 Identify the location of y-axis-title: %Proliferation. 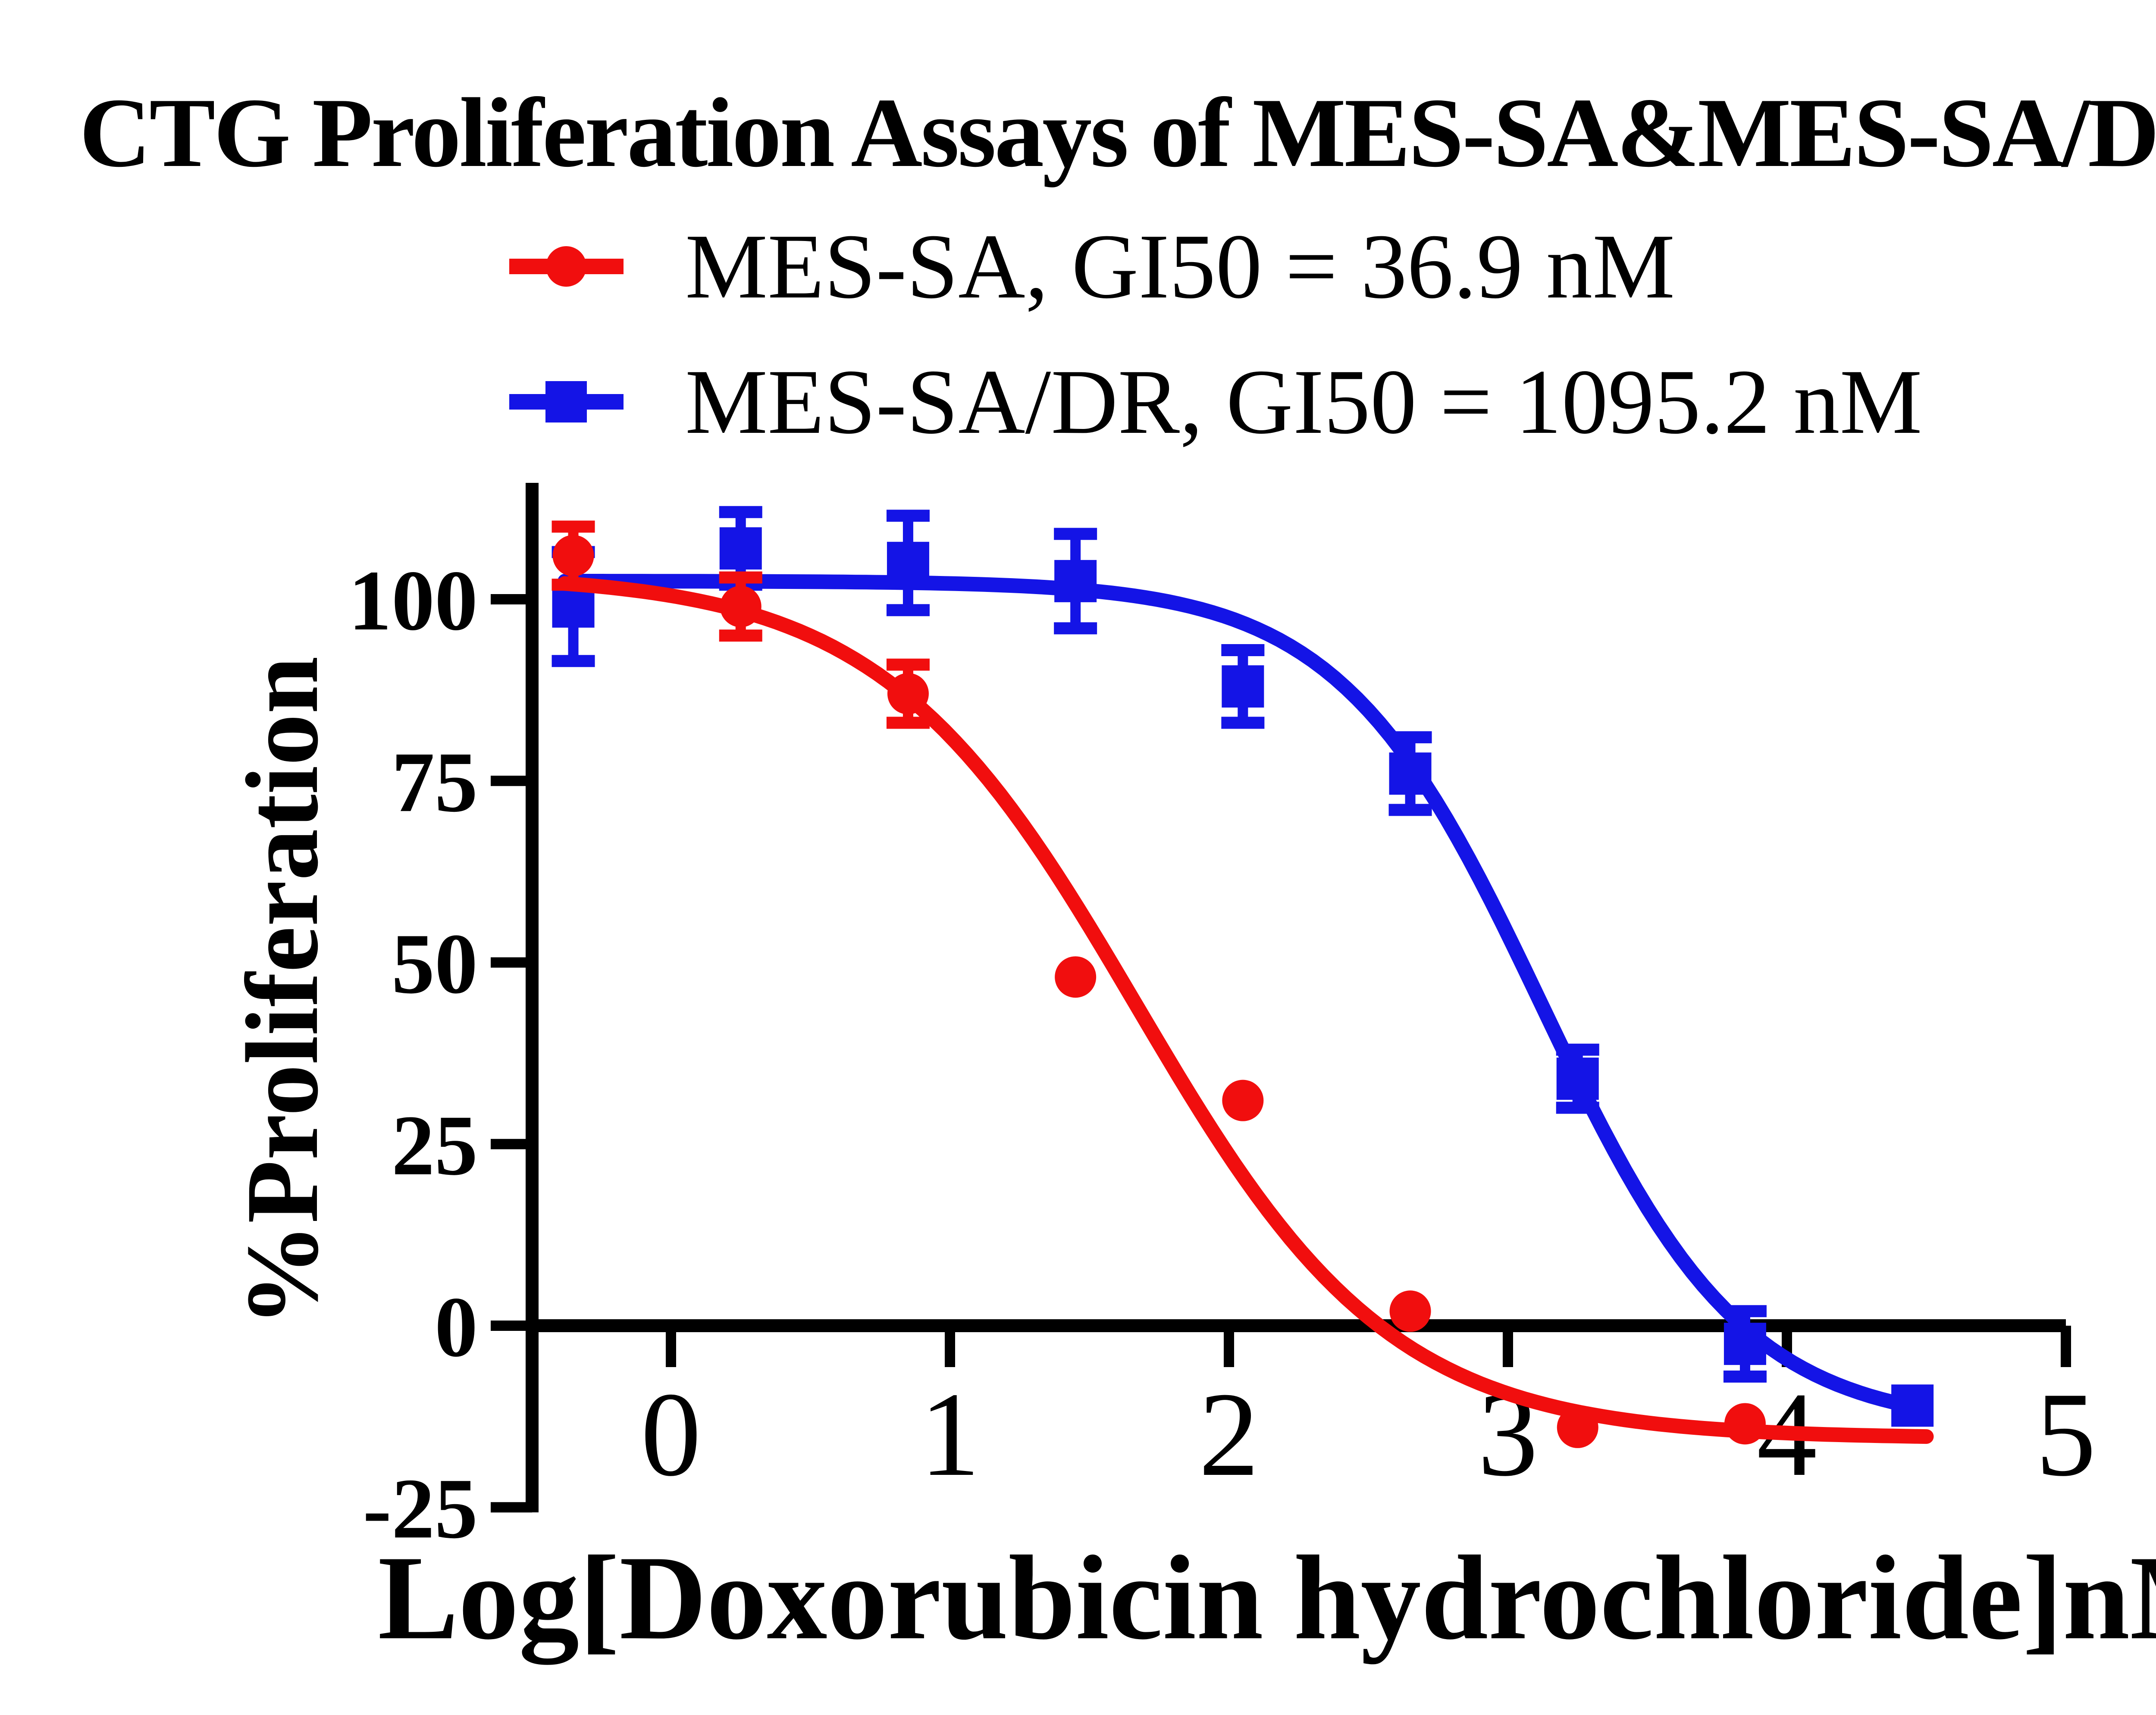
(282, 992).